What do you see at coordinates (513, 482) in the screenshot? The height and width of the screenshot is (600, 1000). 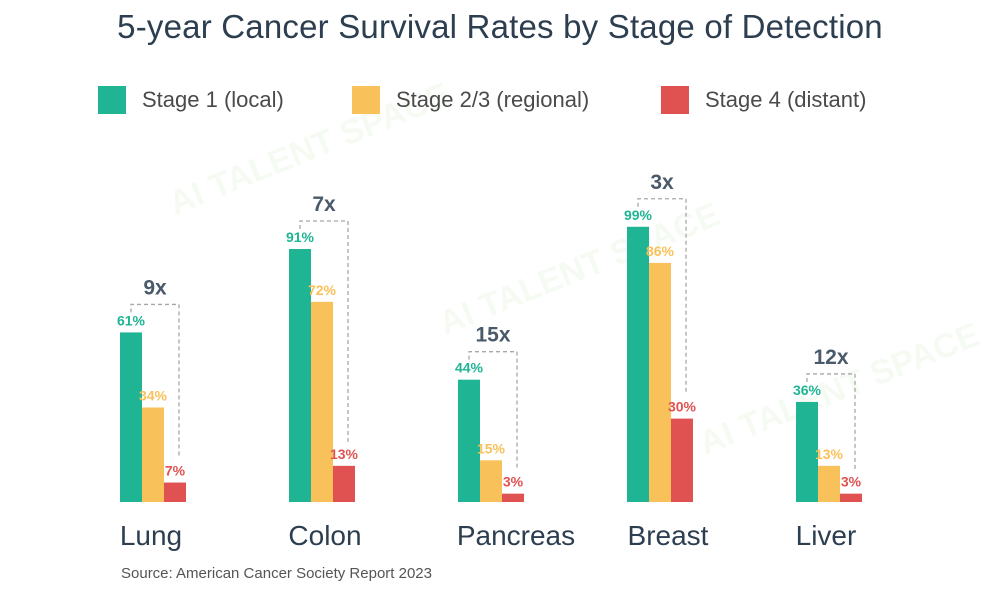 I see `value-label-pancreas-stage-3: 3%` at bounding box center [513, 482].